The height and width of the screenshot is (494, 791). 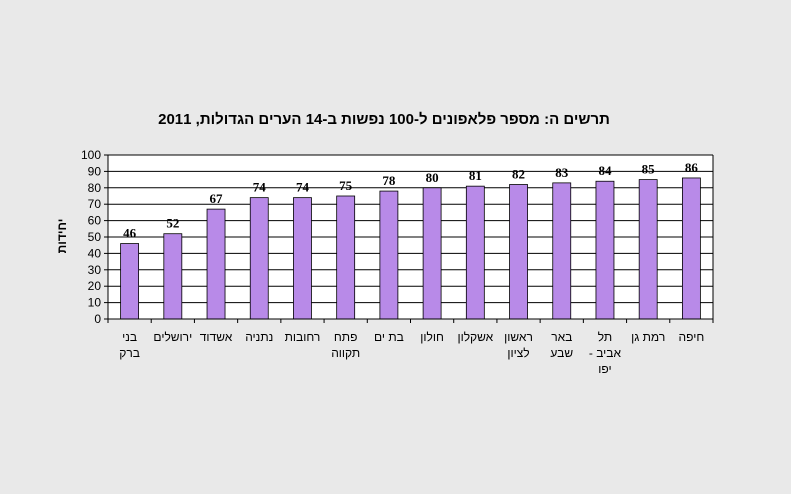 What do you see at coordinates (129, 353) in the screenshot?
I see `x-tick-label-line: ברק` at bounding box center [129, 353].